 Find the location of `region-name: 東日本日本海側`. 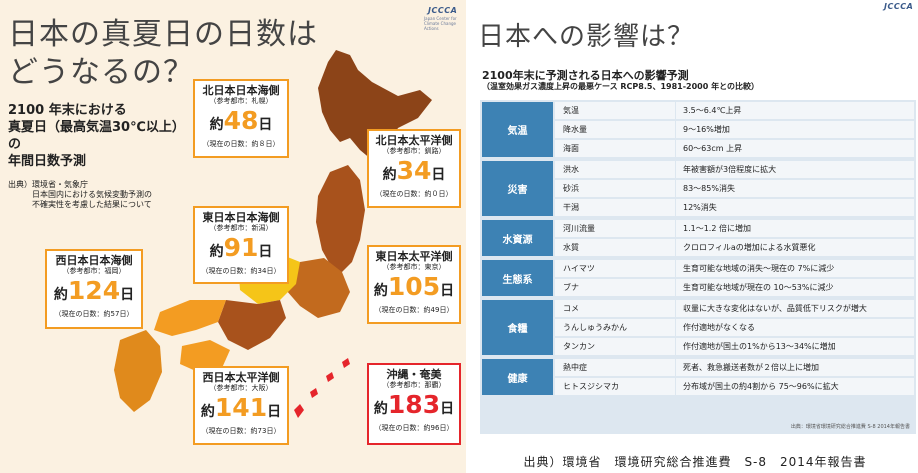

region-name: 東日本日本海側 is located at coordinates (241, 217).